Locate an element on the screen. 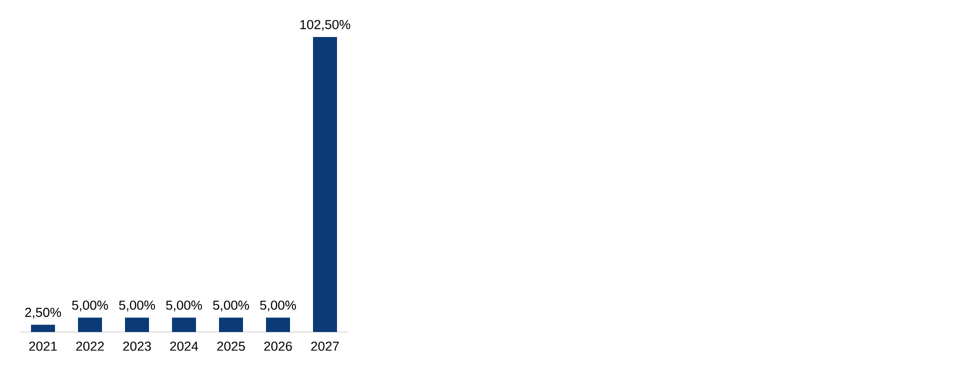 The image size is (962, 375). x-tick-label: 2021 is located at coordinates (43, 346).